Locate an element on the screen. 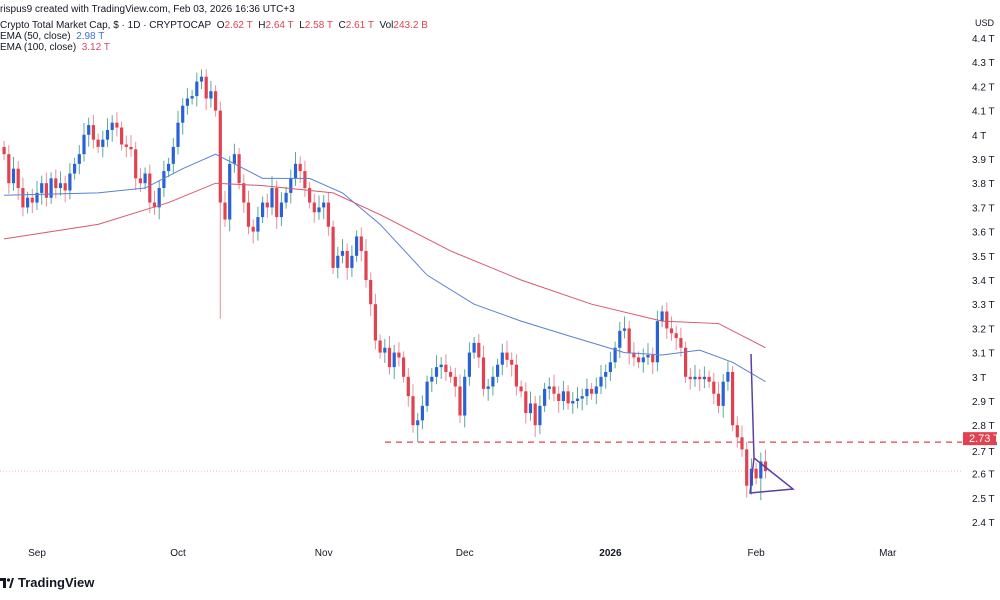 The height and width of the screenshot is (600, 1000). ema100-legend: EMA (100, close) 3.12 T is located at coordinates (55, 47).